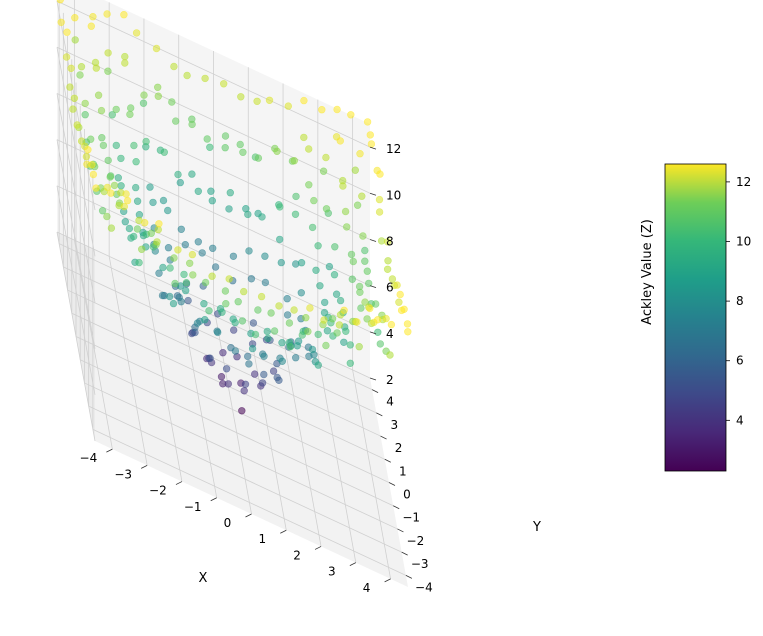  Describe the element at coordinates (297, 555) in the screenshot. I see `x-tick-label: 2` at that location.